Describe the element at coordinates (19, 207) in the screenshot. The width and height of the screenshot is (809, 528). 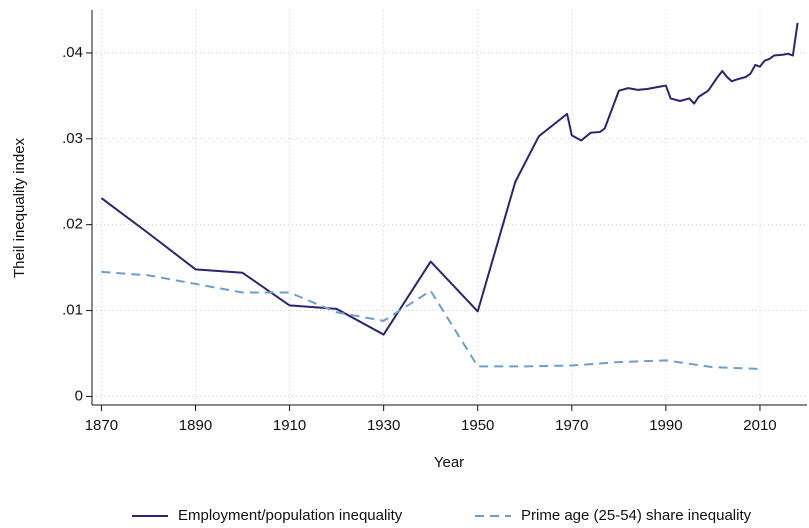
I see `y-axis-label: Theil inequality index` at that location.